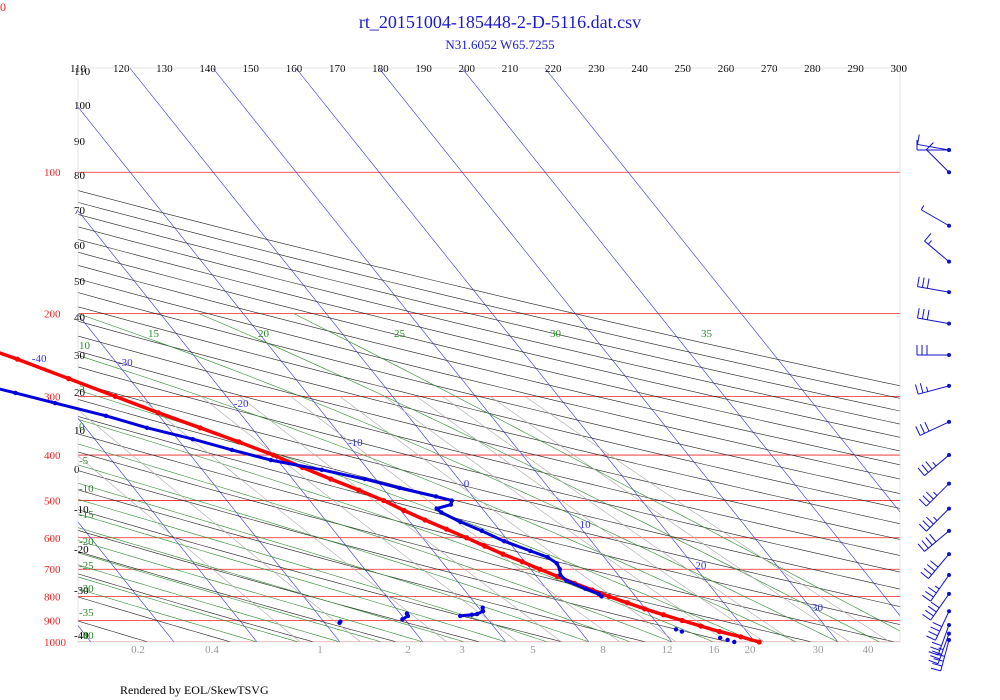  Describe the element at coordinates (121, 69) in the screenshot. I see `dry-adiabat-top-label: 120` at that location.